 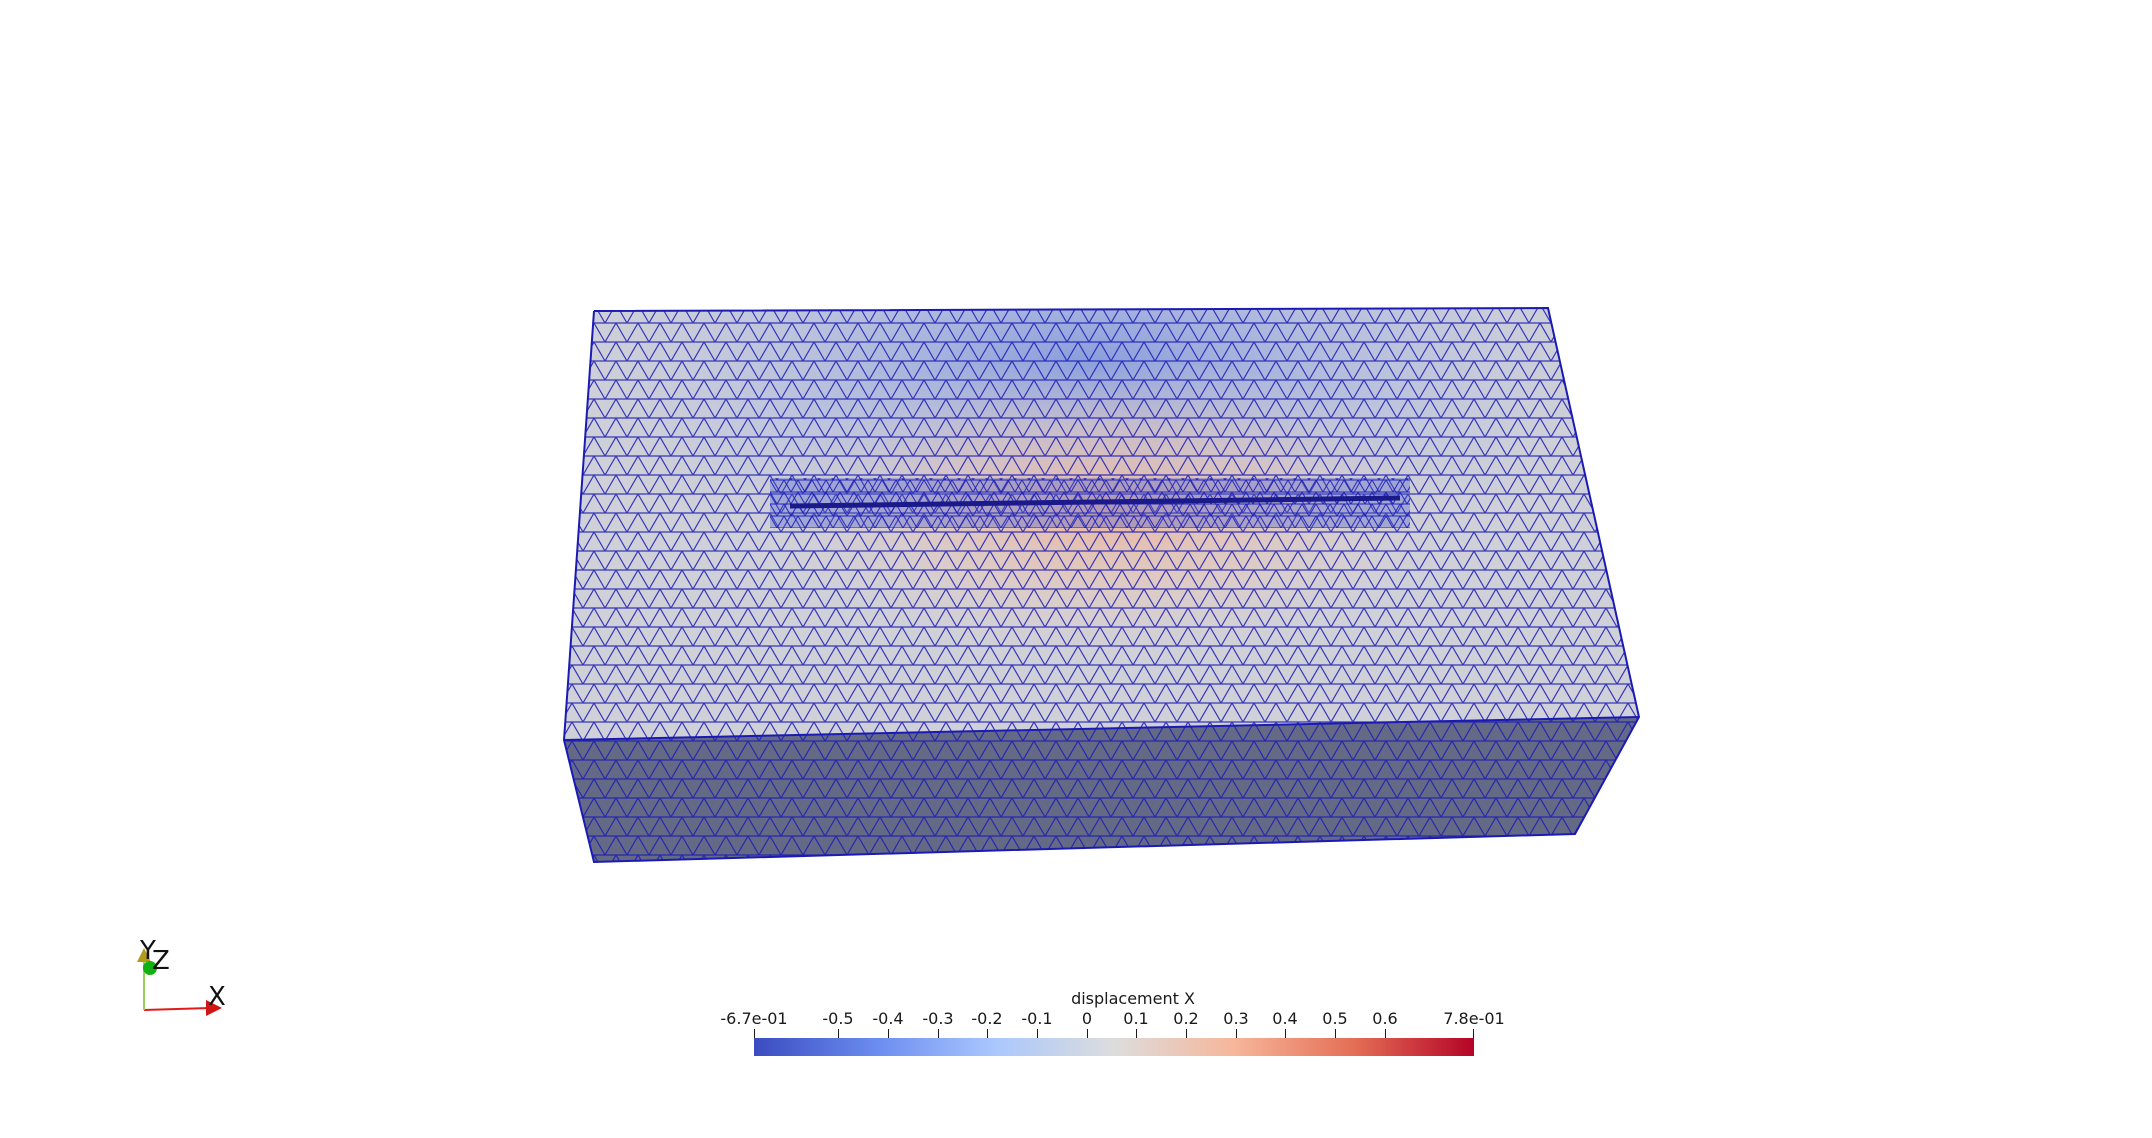 I want to click on colorbar-tick-label: 0, so click(x=1087, y=1018).